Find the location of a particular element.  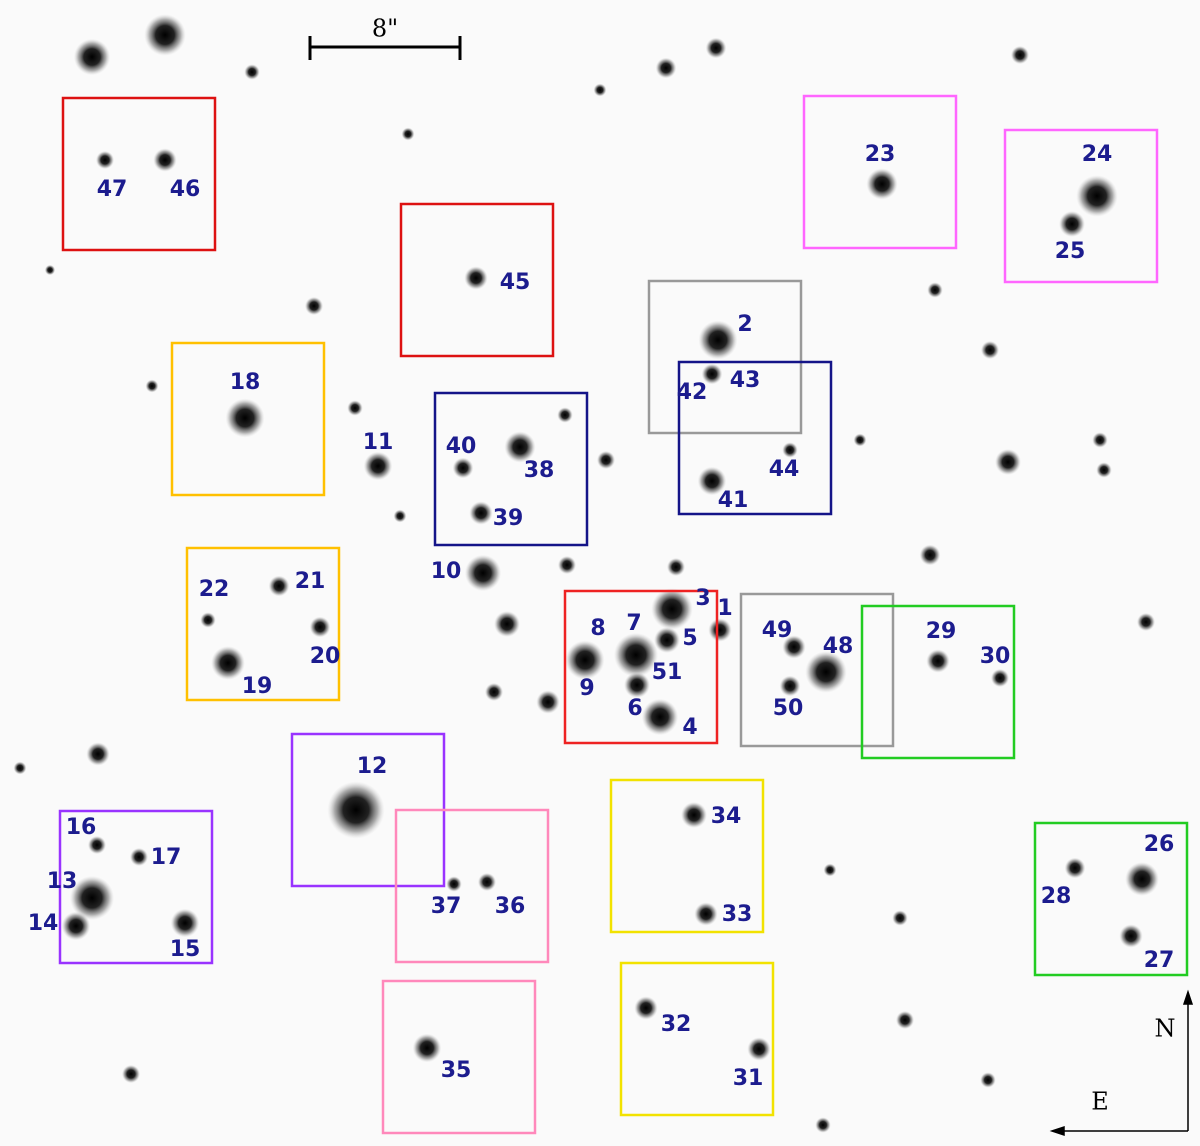

compass is located at coordinates (1121, 1063).